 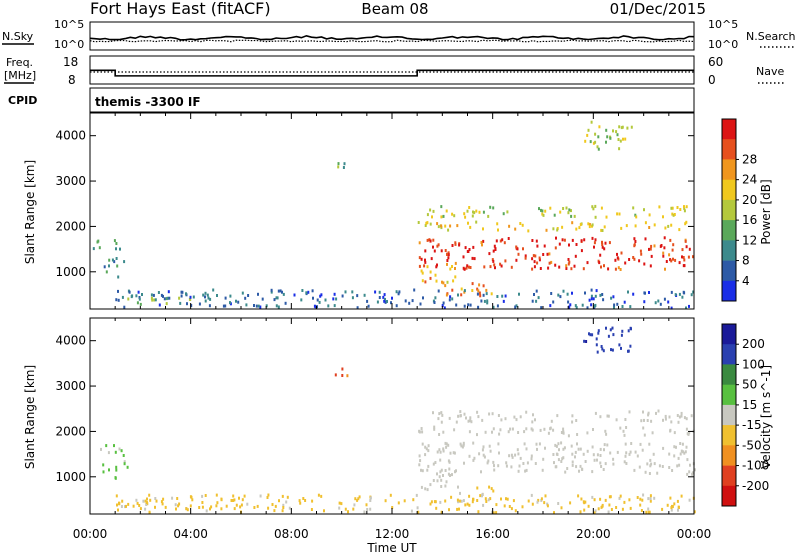 I want to click on y-tick-label: 2000, so click(x=70, y=226).